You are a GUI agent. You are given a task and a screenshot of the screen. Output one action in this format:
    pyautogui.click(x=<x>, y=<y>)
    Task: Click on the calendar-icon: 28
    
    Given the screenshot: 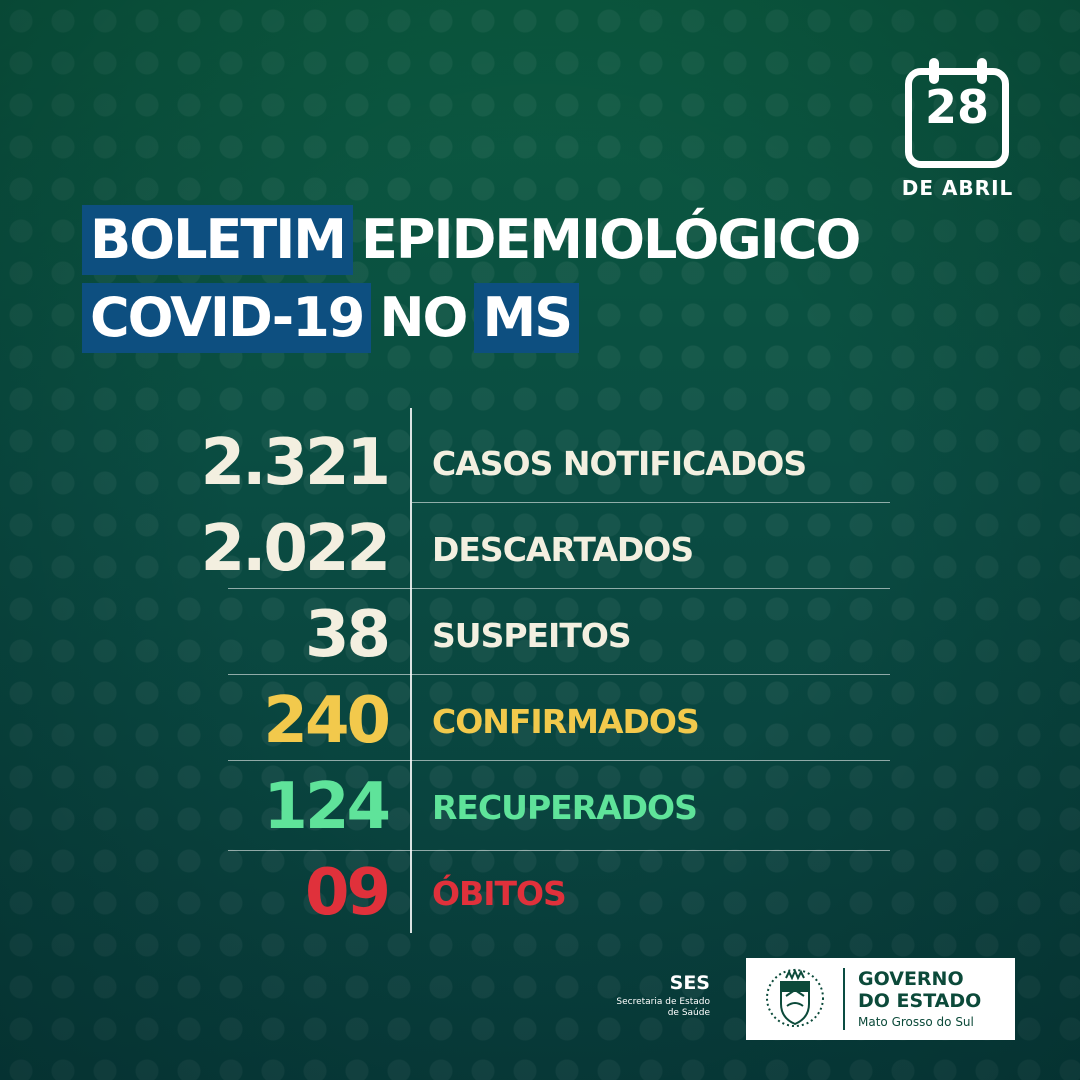 What is the action you would take?
    pyautogui.click(x=961, y=114)
    